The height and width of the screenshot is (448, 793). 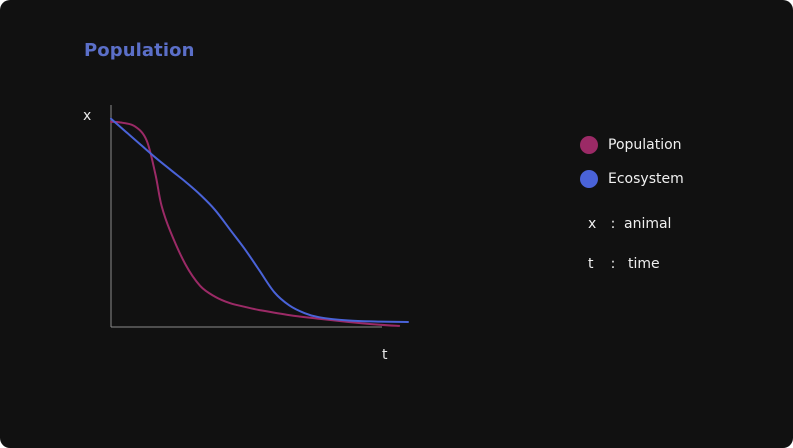 I want to click on legend-label: Ecosystem, so click(x=646, y=179).